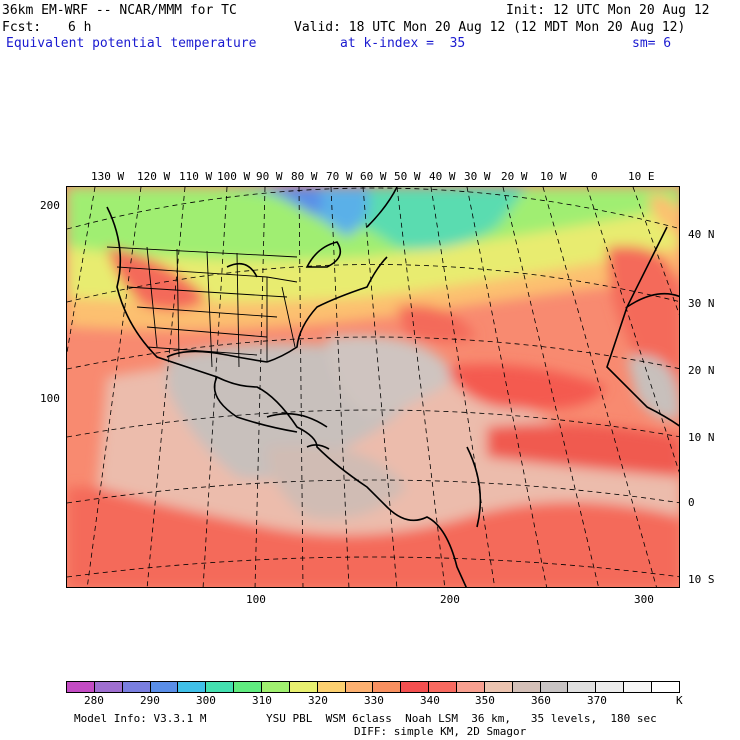 Image resolution: width=740 pixels, height=740 pixels. What do you see at coordinates (108, 176) in the screenshot?
I see `lon-label: 130 W` at bounding box center [108, 176].